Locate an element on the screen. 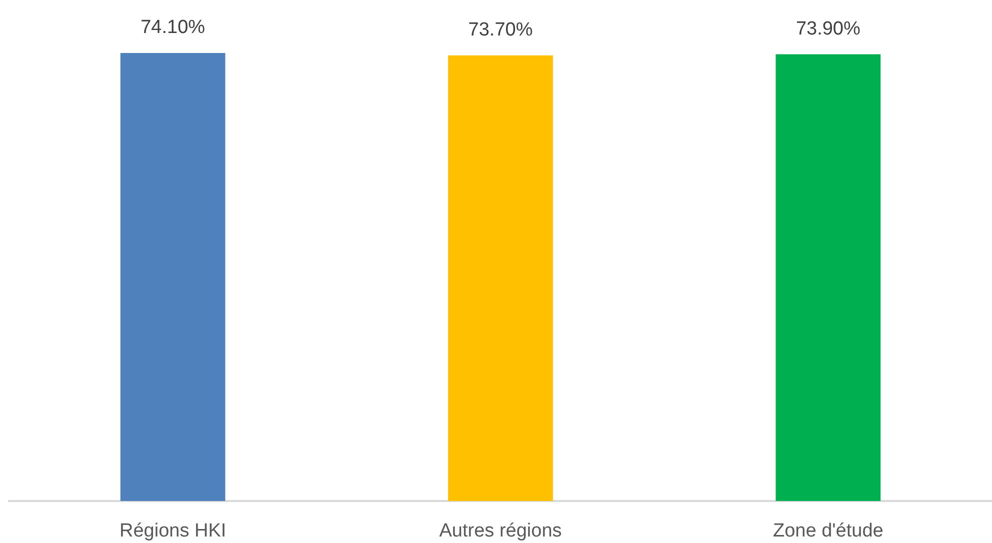 This screenshot has width=992, height=543. x-tick-label: Zone d'étude is located at coordinates (828, 531).